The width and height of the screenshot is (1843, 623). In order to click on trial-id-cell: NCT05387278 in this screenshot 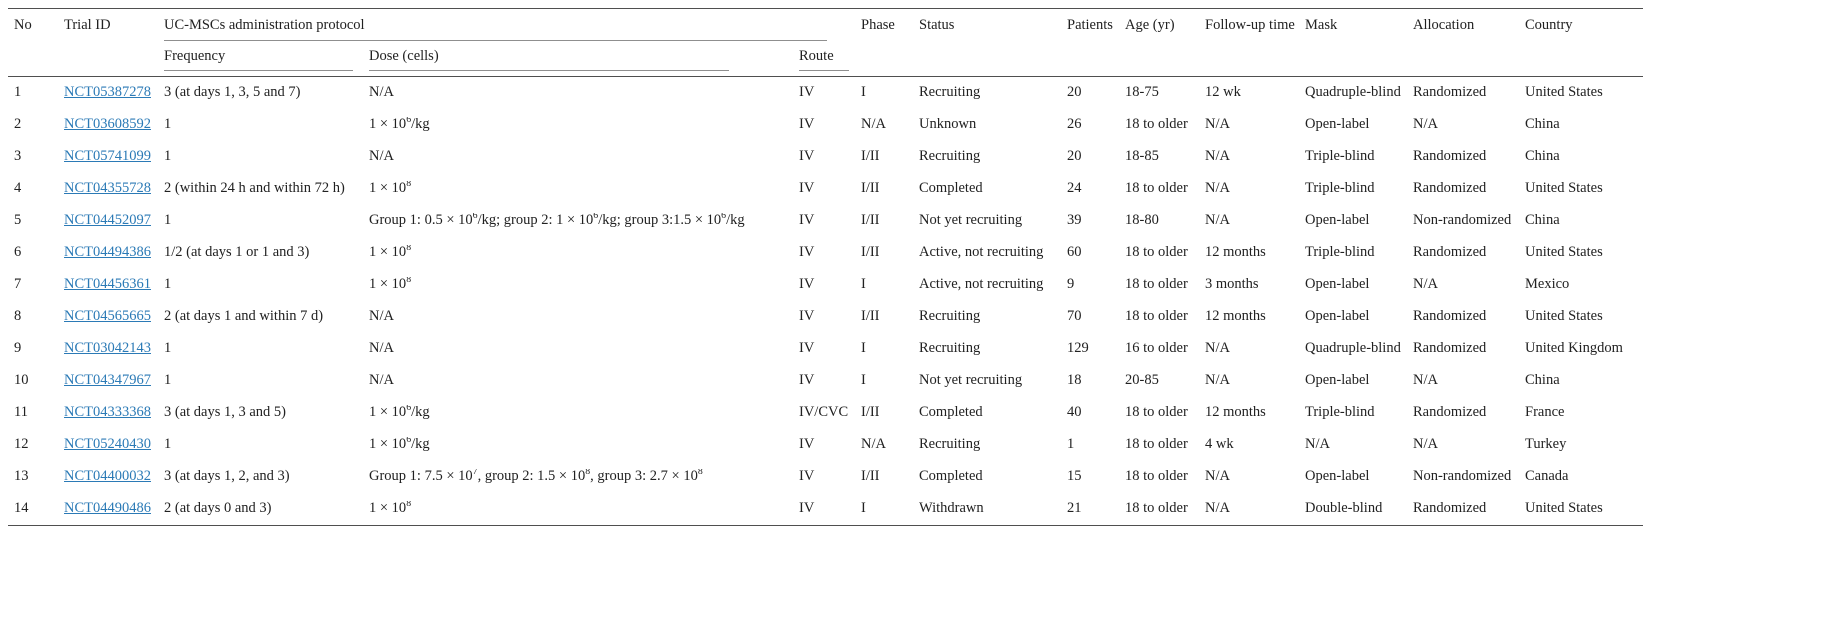, I will do `click(114, 93)`.